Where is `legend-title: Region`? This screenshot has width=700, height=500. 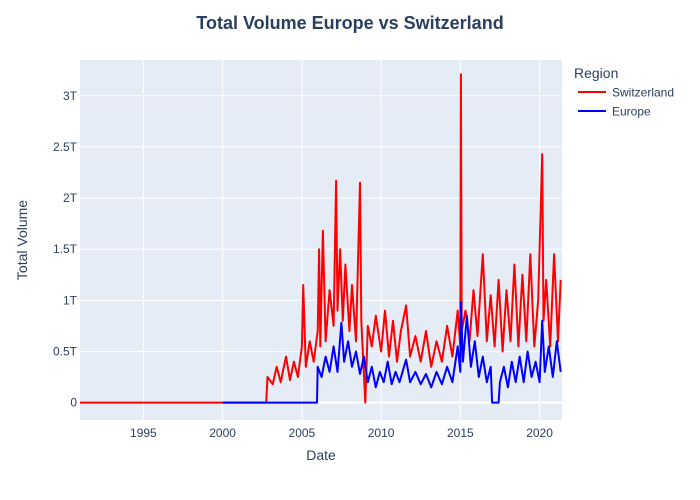 legend-title: Region is located at coordinates (596, 73).